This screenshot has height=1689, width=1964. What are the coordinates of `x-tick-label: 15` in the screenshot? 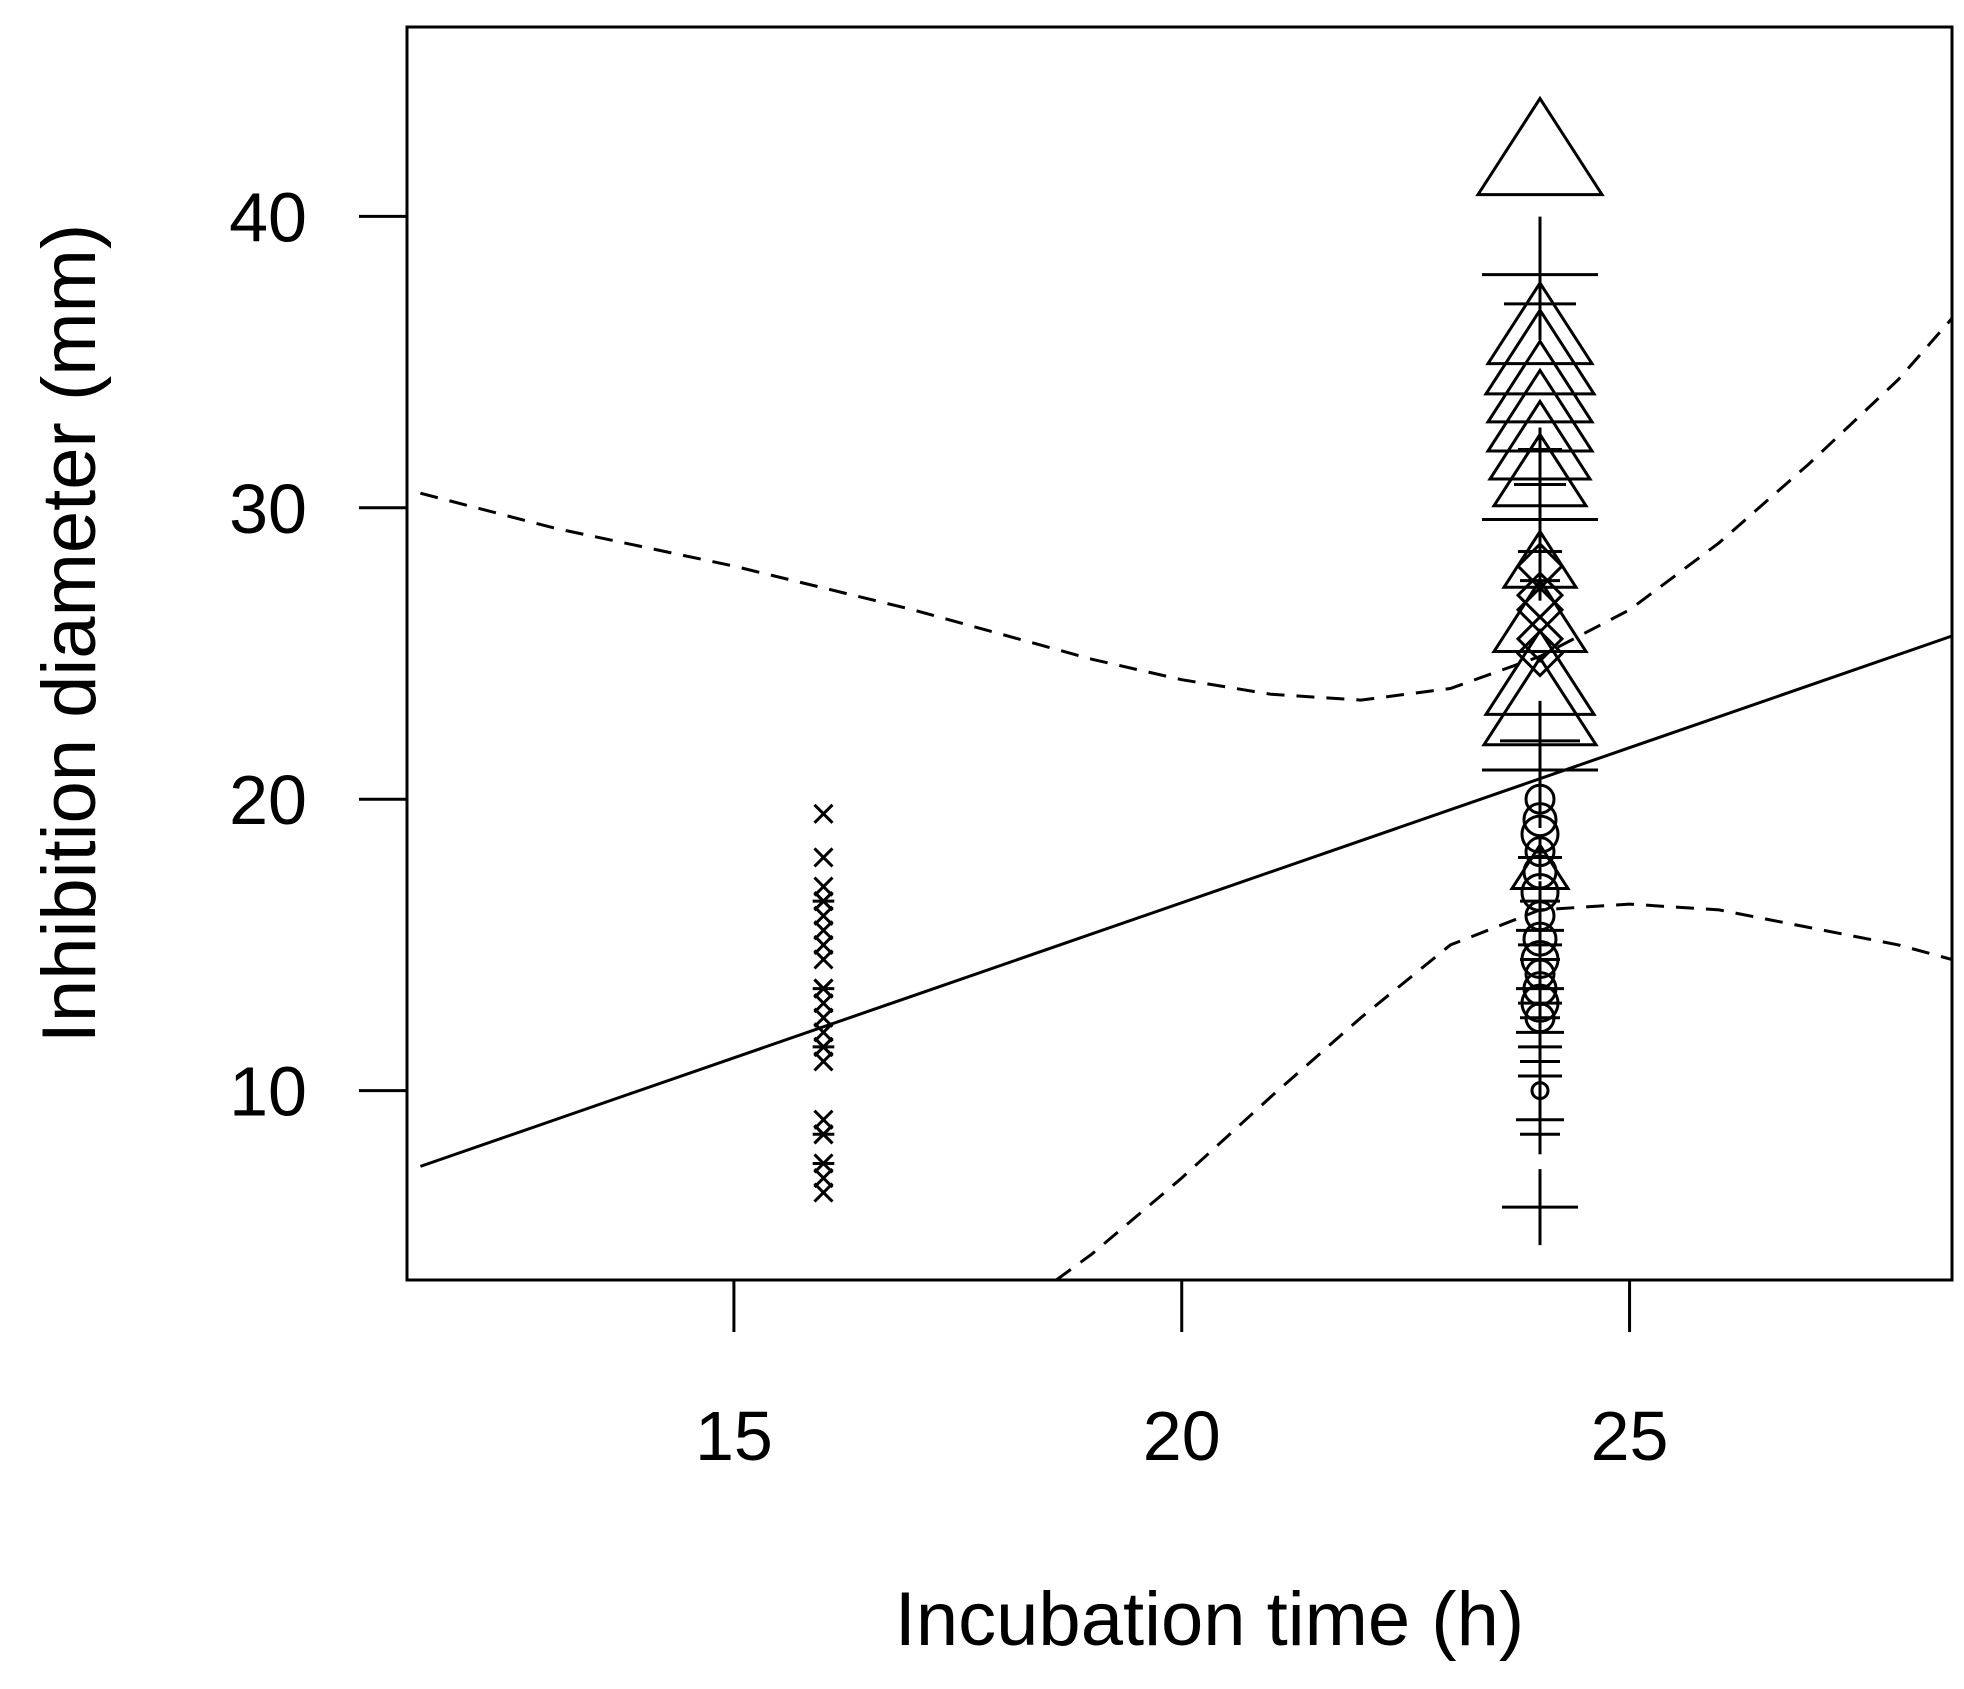 It's located at (734, 1436).